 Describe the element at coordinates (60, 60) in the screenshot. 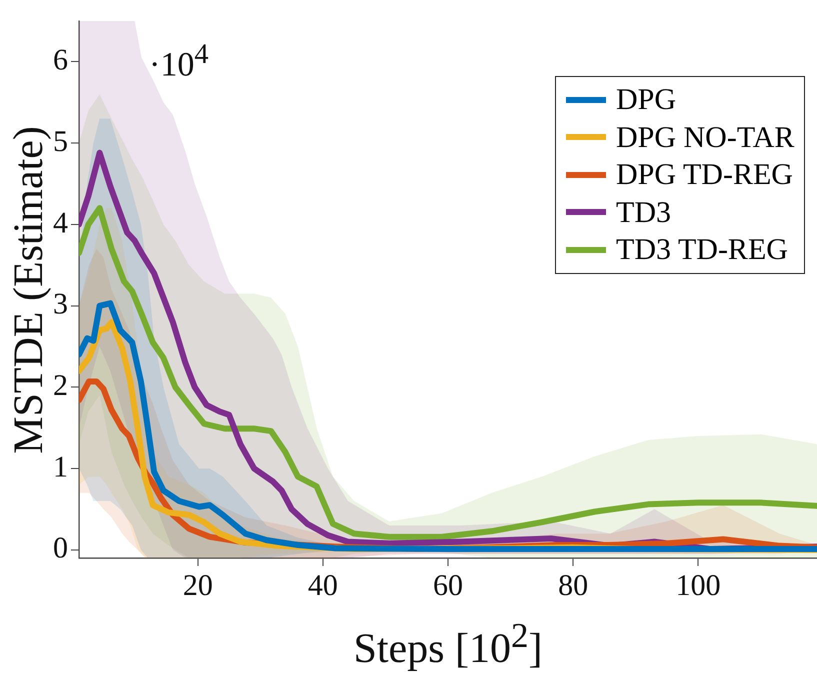

I see `y-tick-label: 6` at that location.